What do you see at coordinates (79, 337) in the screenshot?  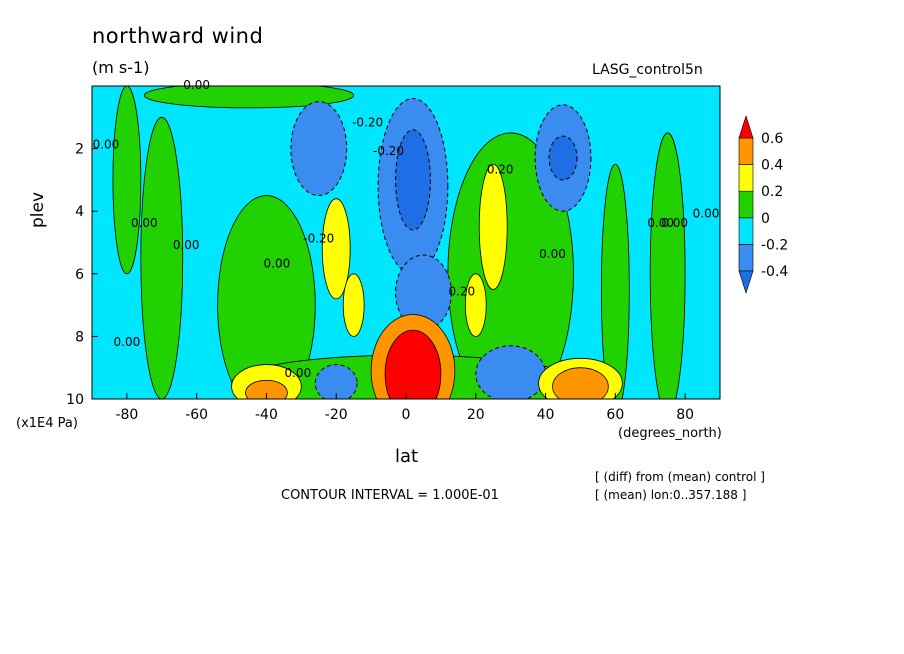 I see `y-tick-label: 8` at bounding box center [79, 337].